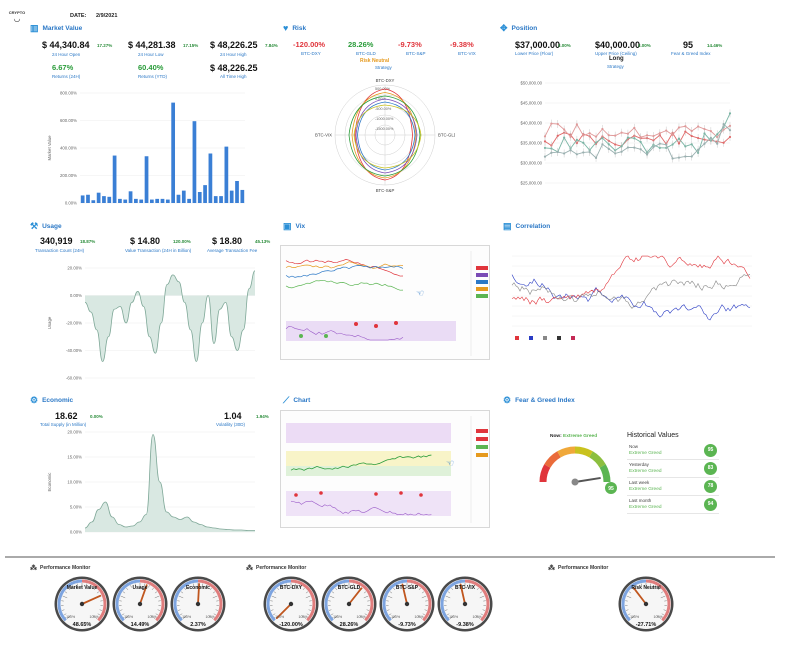 The height and width of the screenshot is (672, 797). I want to click on risk-rating: Risk Neutral, so click(375, 61).